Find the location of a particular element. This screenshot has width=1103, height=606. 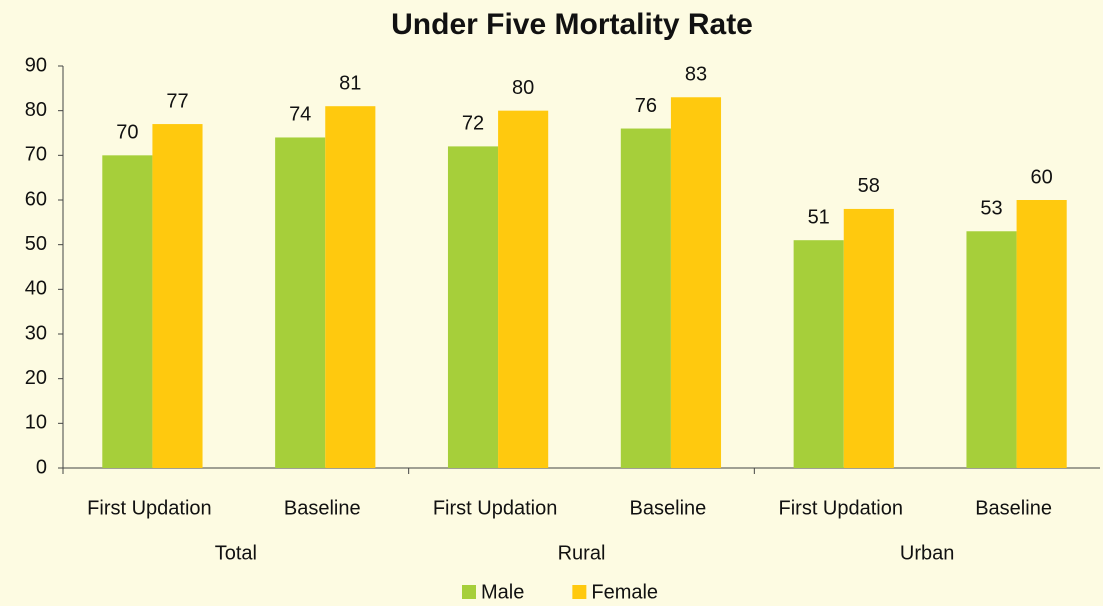

y-tick-label: 30 is located at coordinates (36, 333).